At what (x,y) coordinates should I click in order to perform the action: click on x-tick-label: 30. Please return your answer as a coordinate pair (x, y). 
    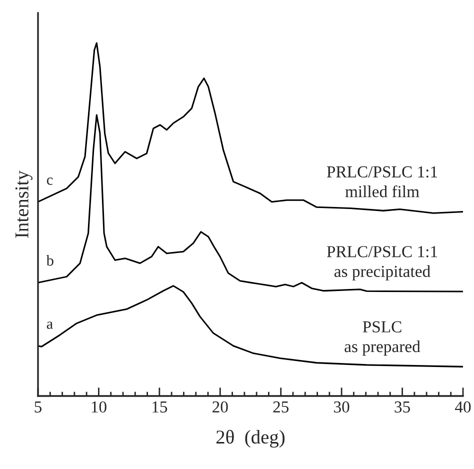
    Looking at the image, I should click on (342, 407).